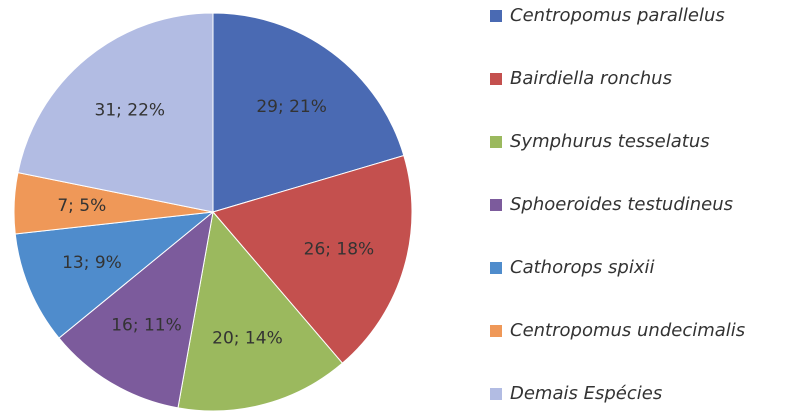 The image size is (792, 412). What do you see at coordinates (621, 204) in the screenshot?
I see `legend-label: Sphoeroides testudineus` at bounding box center [621, 204].